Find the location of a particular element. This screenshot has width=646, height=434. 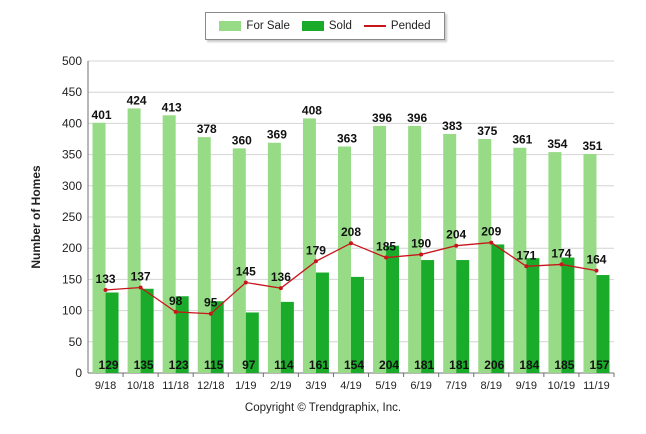

for-sale-data-label: 424 is located at coordinates (137, 100).